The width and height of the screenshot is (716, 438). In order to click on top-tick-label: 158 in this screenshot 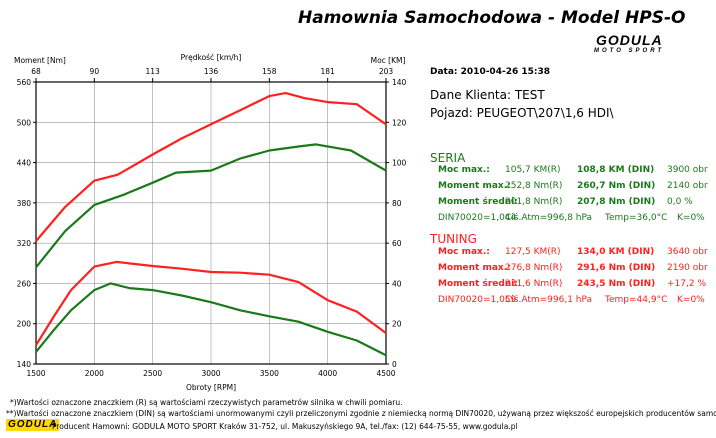, I will do `click(269, 71)`.